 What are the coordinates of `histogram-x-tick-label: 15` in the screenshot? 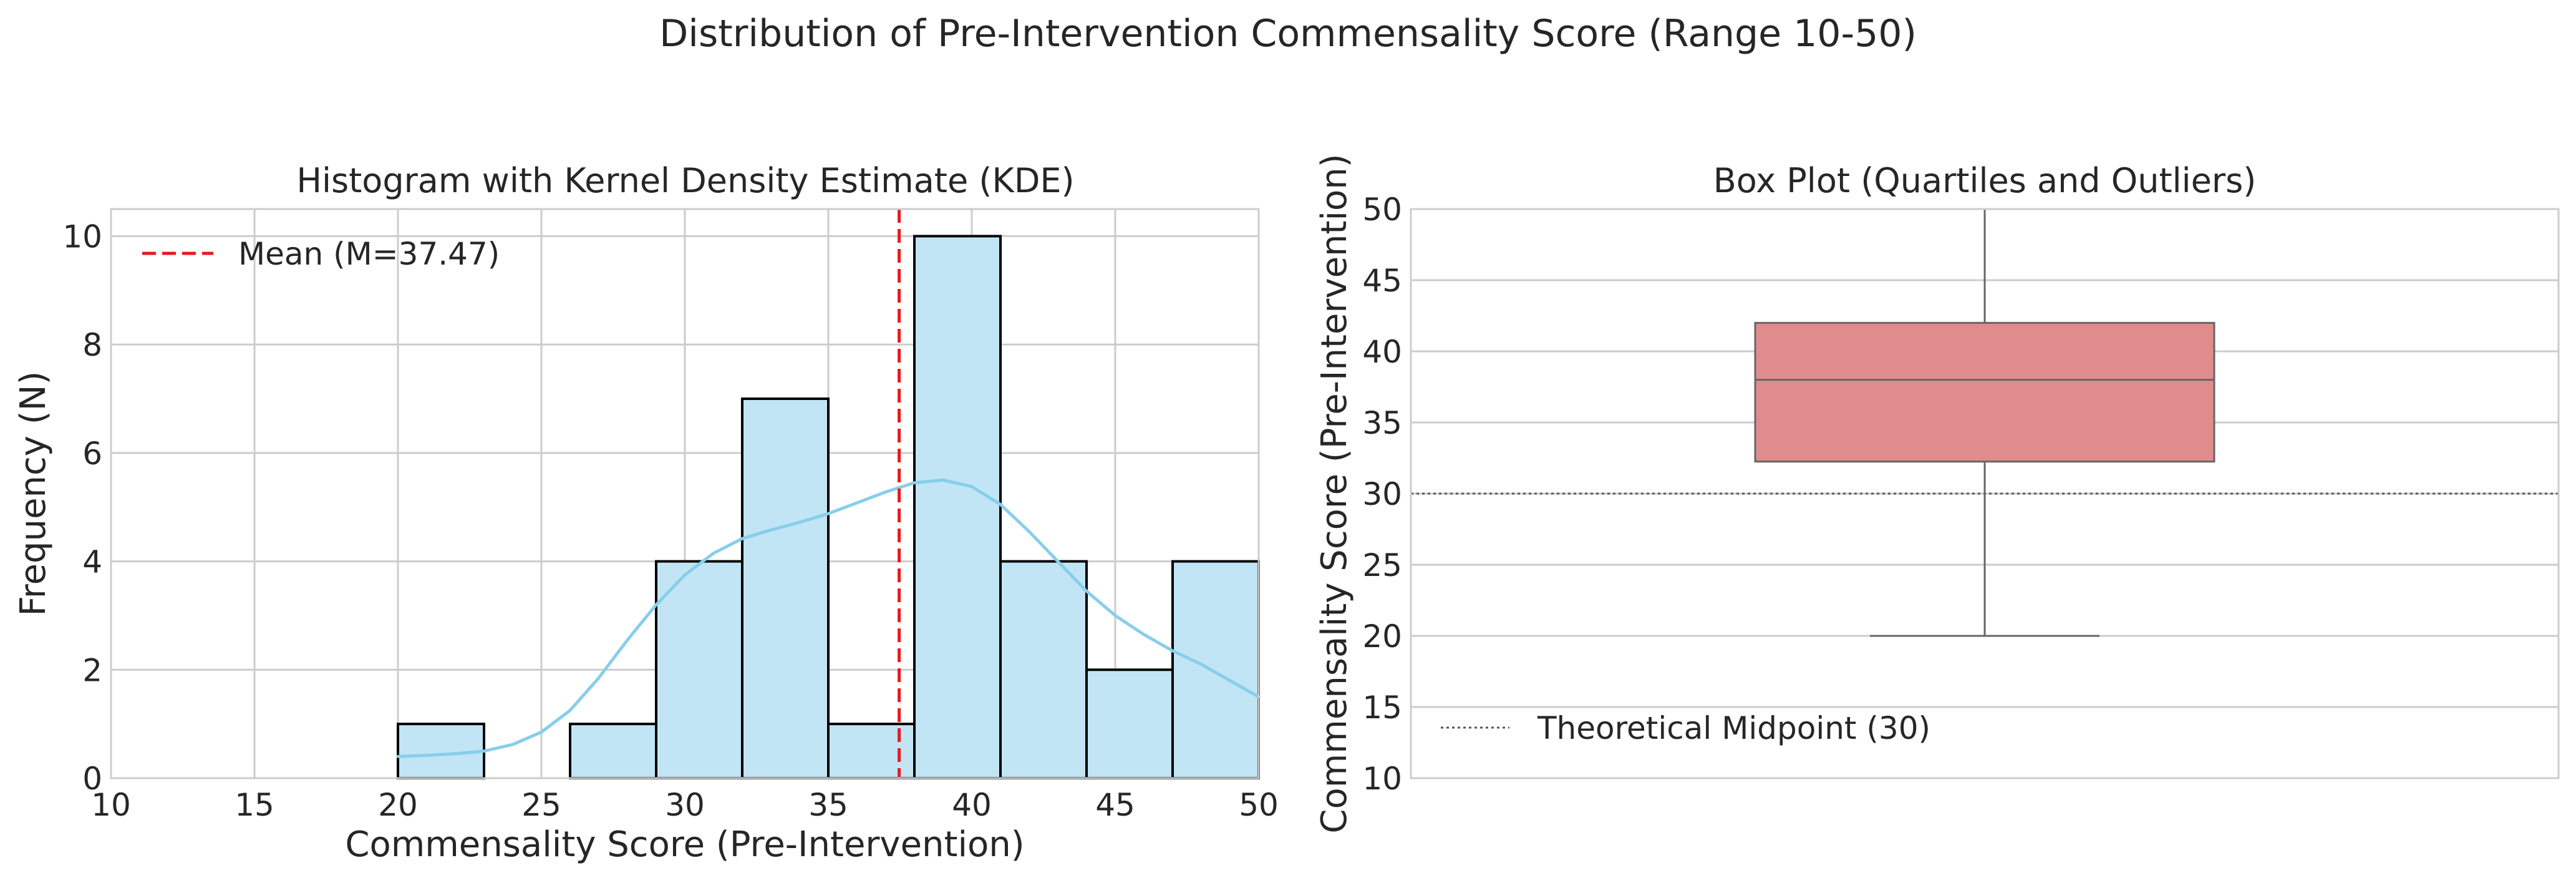 It's located at (254, 805).